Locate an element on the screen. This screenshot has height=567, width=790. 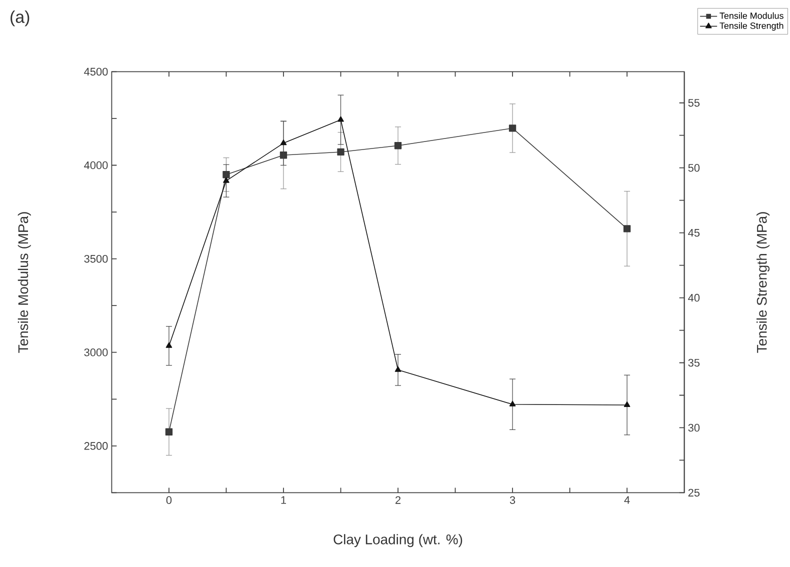
y2-tick-label: 55 is located at coordinates (694, 103).